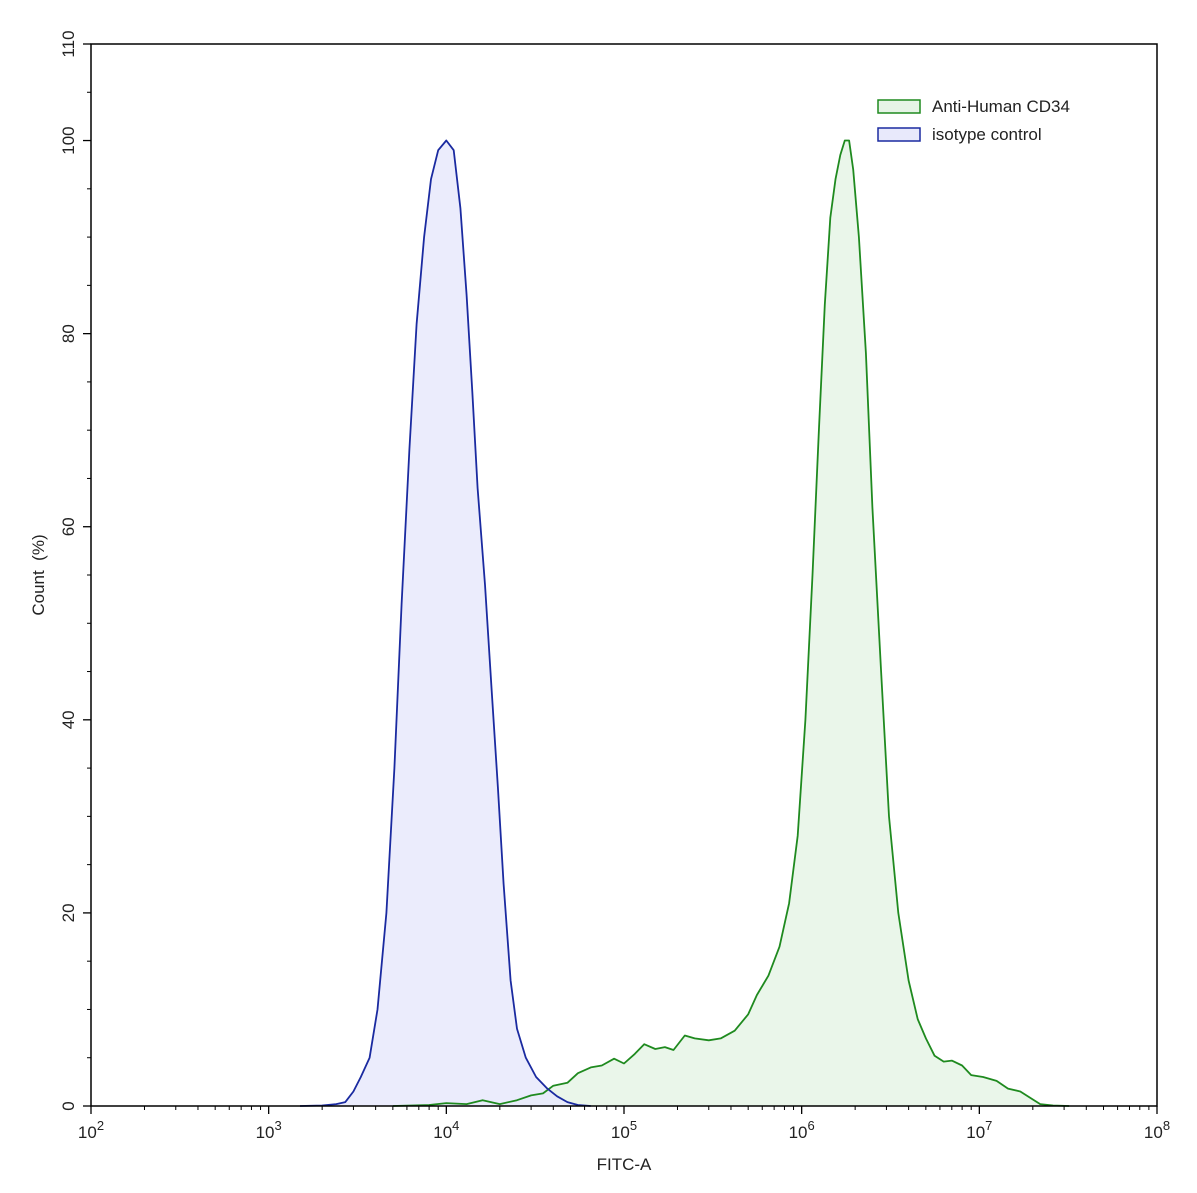 Image resolution: width=1197 pixels, height=1193 pixels. I want to click on legend-label: isotype control, so click(987, 134).